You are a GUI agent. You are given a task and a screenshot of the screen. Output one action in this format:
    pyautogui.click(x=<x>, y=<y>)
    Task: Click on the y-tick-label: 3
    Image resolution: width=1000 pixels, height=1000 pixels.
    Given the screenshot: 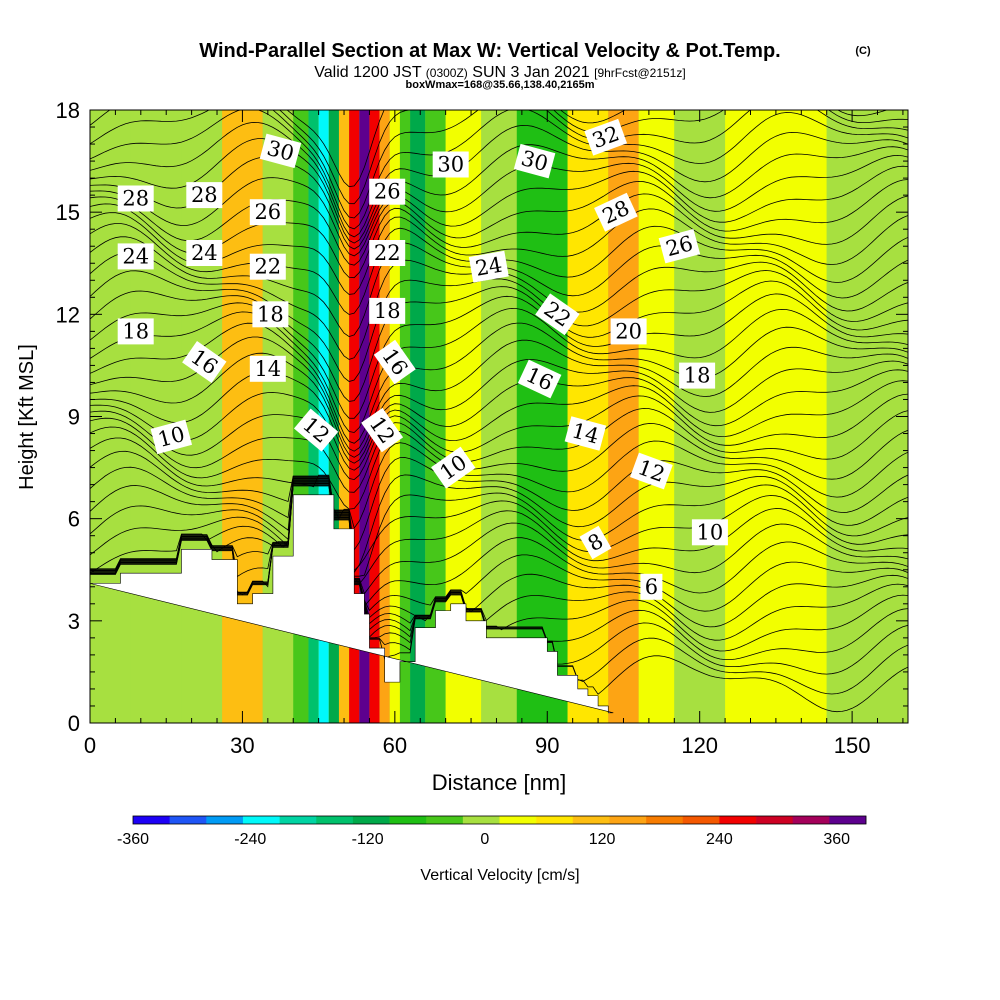 What is the action you would take?
    pyautogui.click(x=74, y=621)
    